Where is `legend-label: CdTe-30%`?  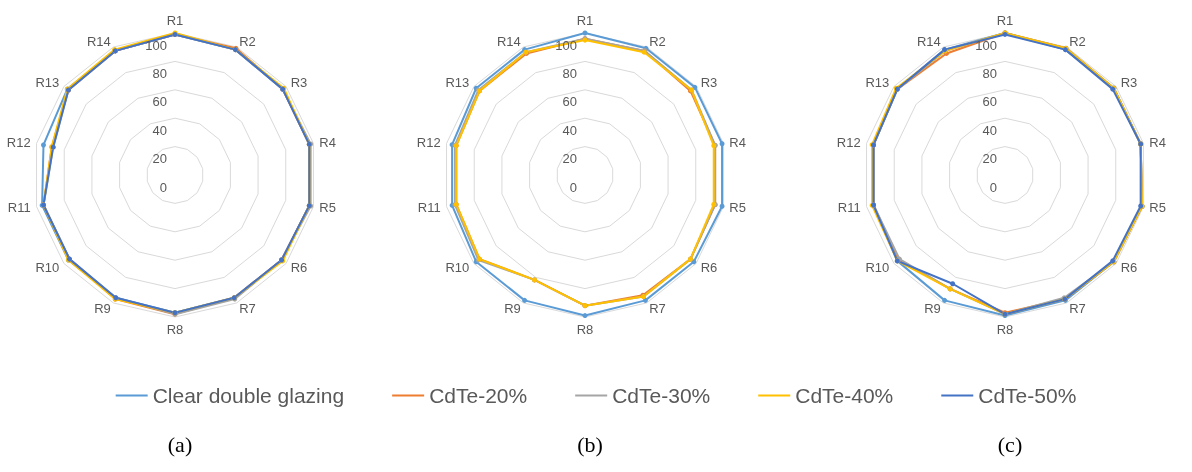
legend-label: CdTe-30% is located at coordinates (661, 395).